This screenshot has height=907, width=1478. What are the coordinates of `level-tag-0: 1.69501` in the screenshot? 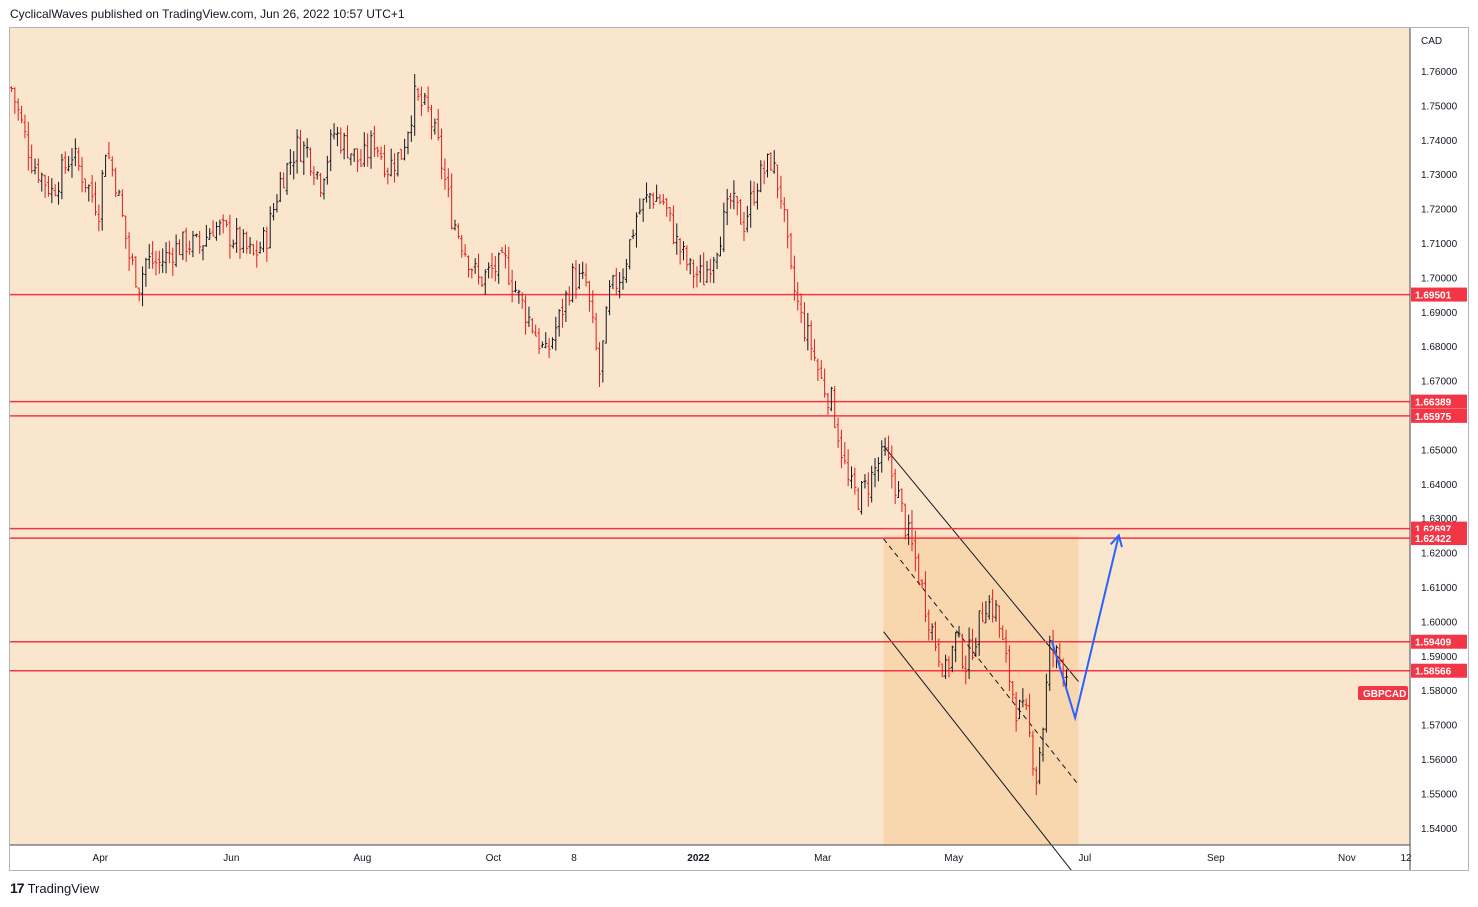 It's located at (1433, 296).